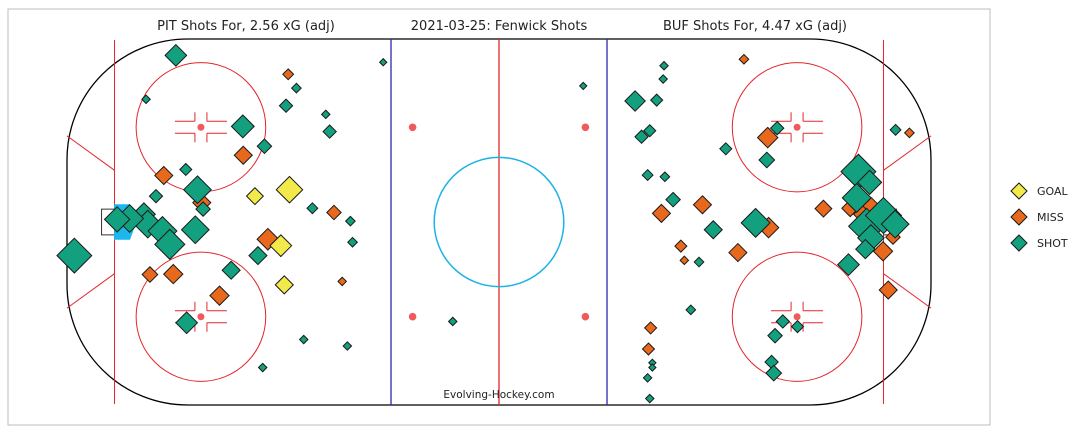 This screenshot has height=434, width=1076. What do you see at coordinates (108, 222) in the screenshot?
I see `net-left` at bounding box center [108, 222].